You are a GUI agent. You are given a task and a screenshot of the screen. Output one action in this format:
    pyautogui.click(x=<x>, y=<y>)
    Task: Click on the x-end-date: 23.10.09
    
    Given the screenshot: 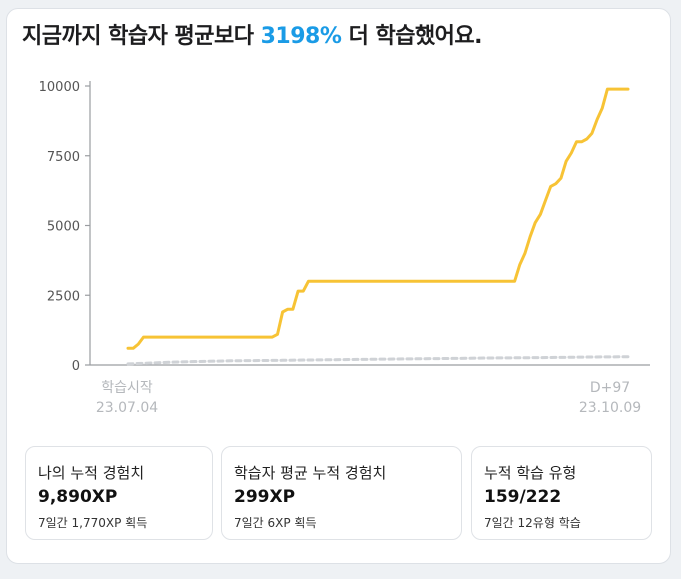 What is the action you would take?
    pyautogui.click(x=610, y=408)
    